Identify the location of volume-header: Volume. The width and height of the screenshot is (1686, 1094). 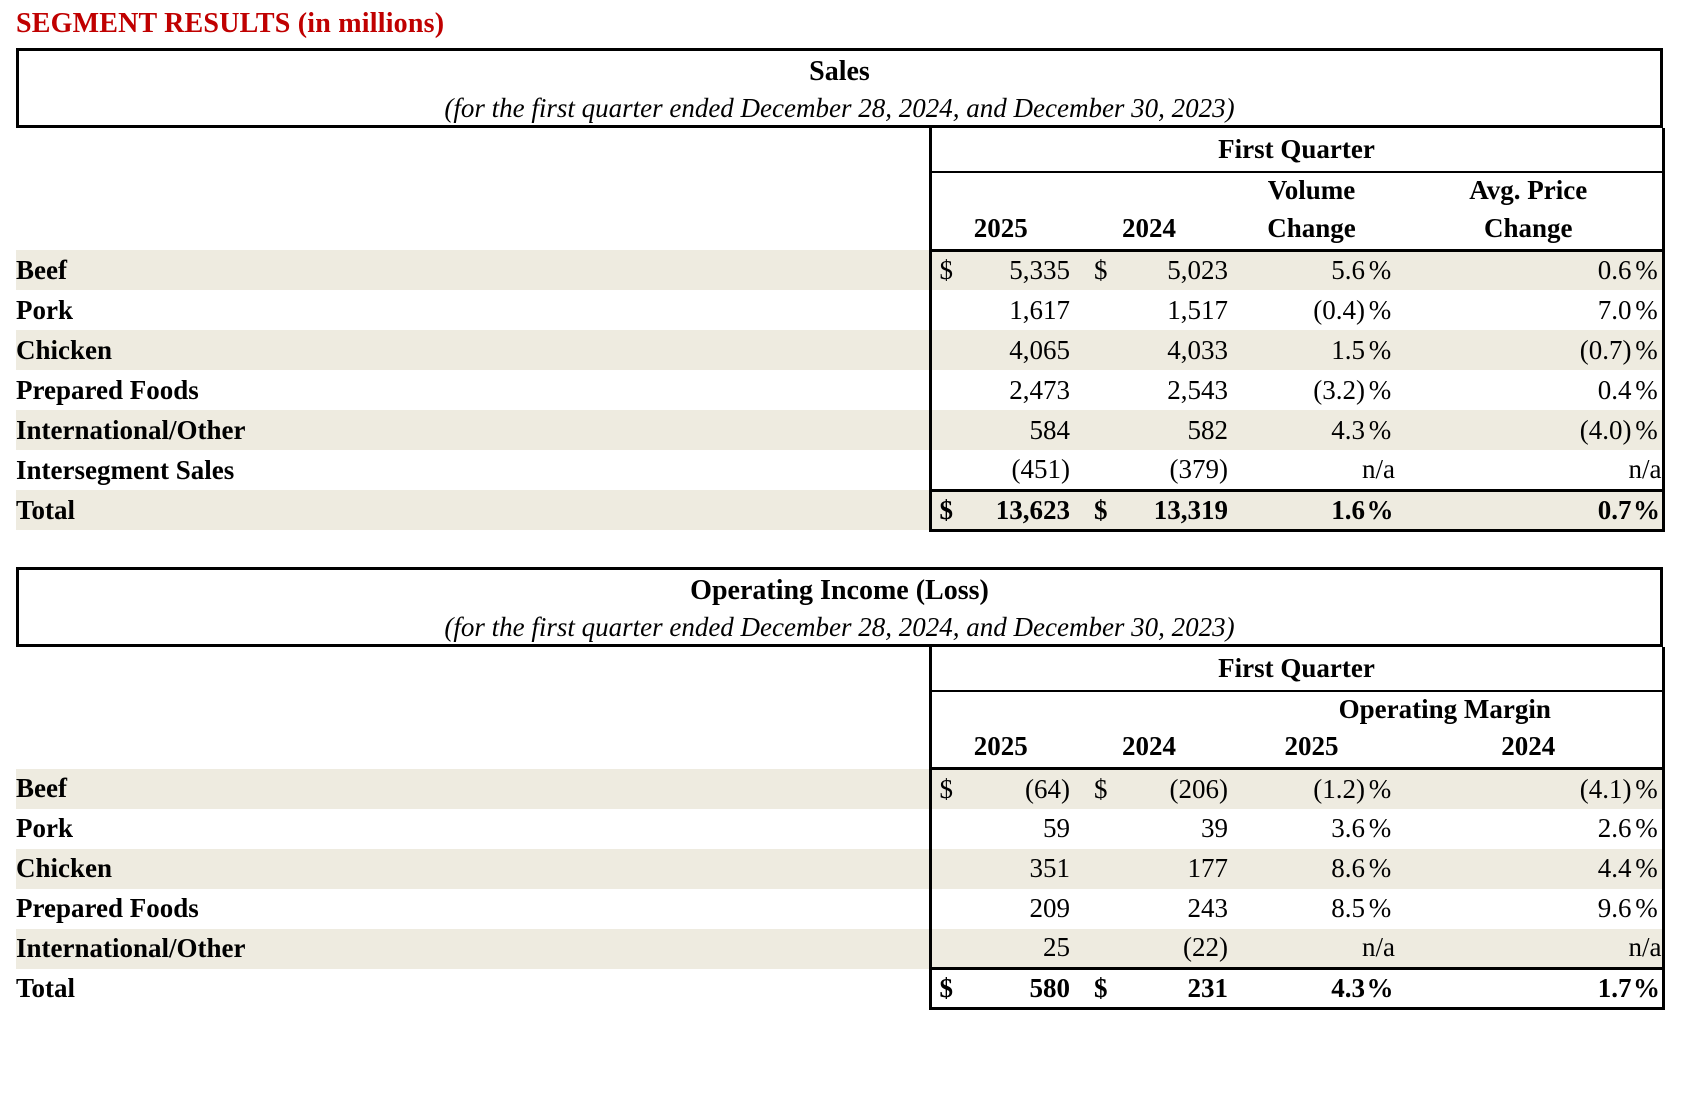
(1311, 190).